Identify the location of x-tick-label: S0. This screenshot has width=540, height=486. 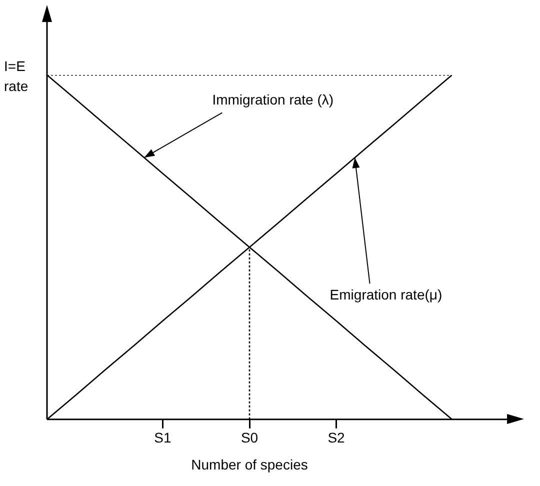
(249, 438).